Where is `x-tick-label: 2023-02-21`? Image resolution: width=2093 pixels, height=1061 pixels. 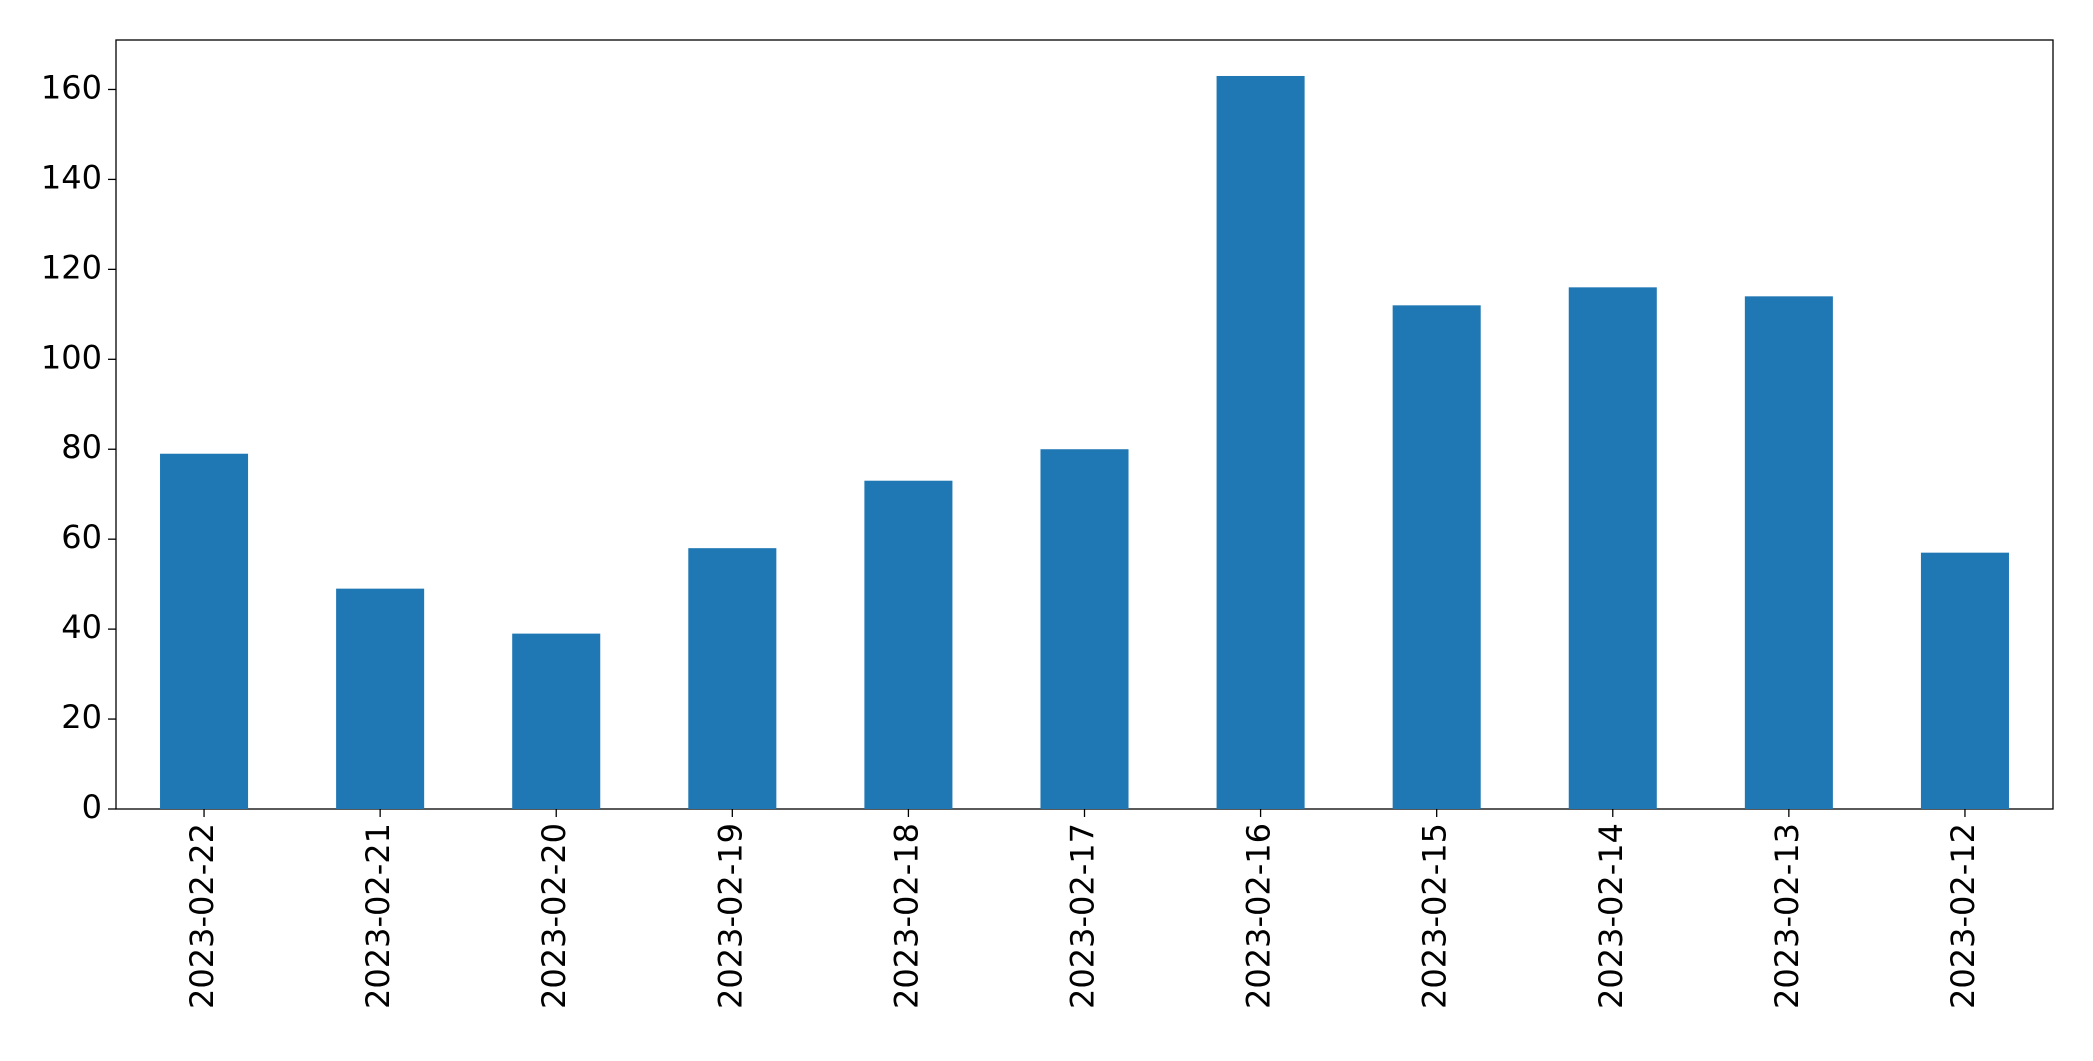
x-tick-label: 2023-02-21 is located at coordinates (378, 916).